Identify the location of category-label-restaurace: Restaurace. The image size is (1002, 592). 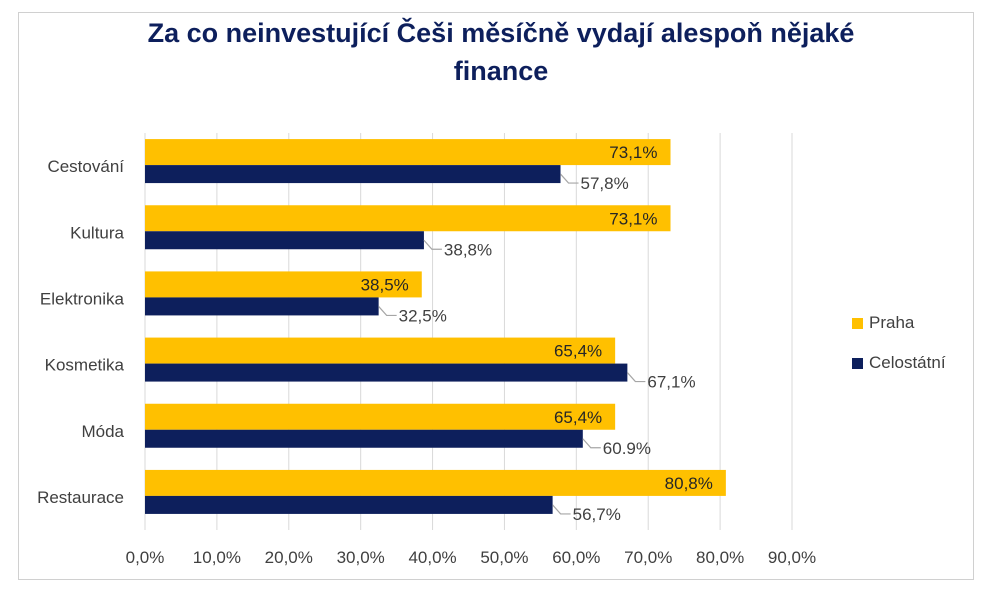
(80, 497).